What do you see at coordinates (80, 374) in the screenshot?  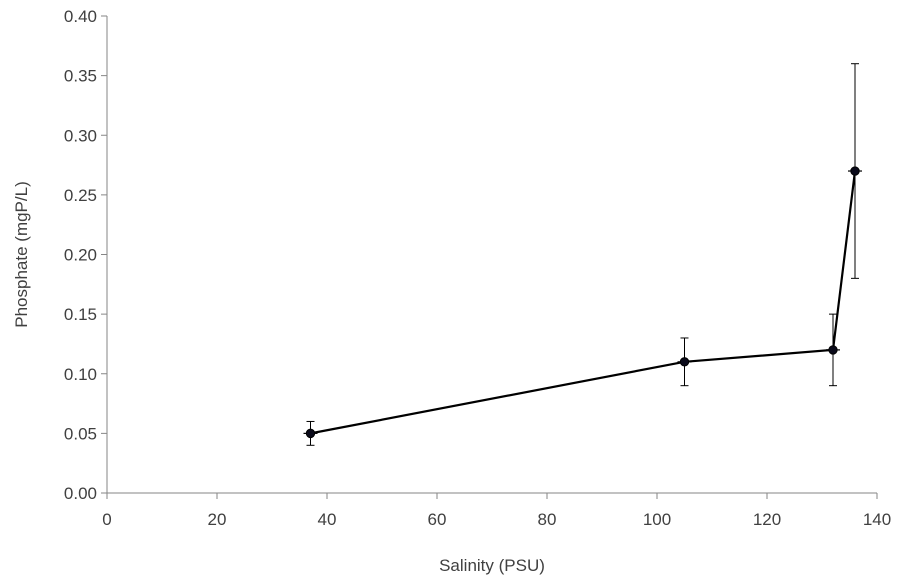 I see `y-tick-label: 0.10` at bounding box center [80, 374].